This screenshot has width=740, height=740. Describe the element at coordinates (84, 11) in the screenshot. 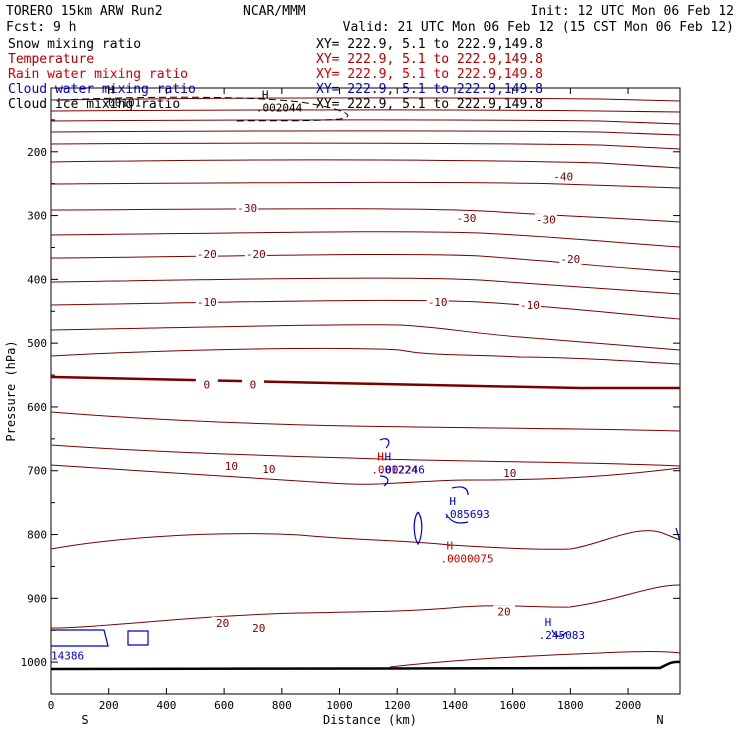

I see `model-run-title: TORERO 15km ARW Run2` at that location.